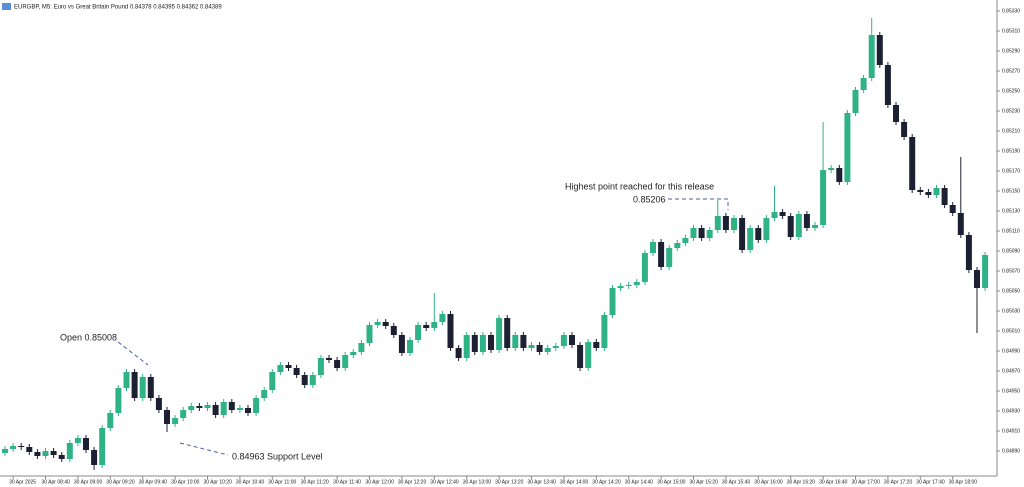 The image size is (1024, 487). I want to click on x-tick-label: 30 Apr 12:20, so click(412, 482).